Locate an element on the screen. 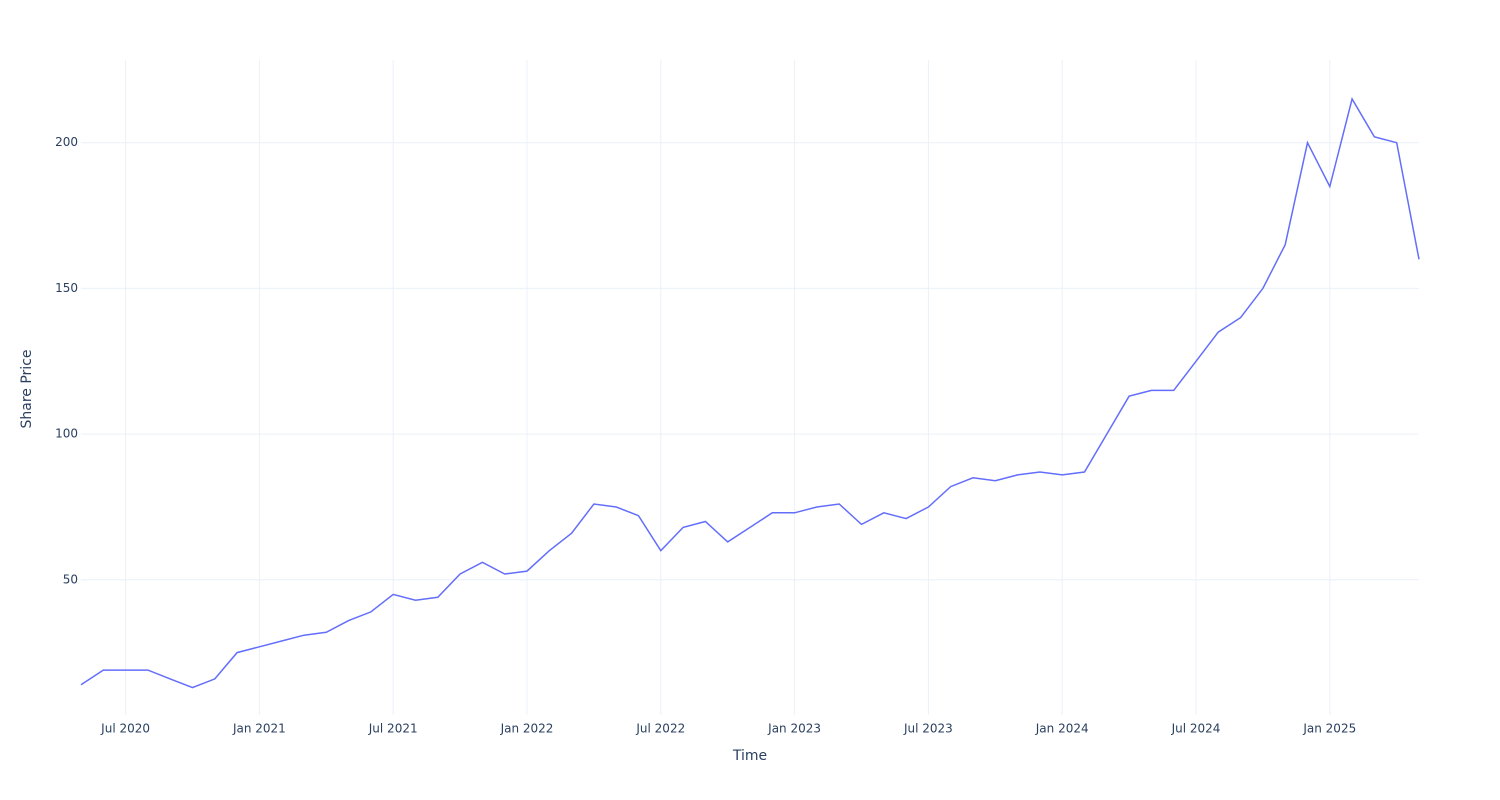 This screenshot has width=1500, height=800. x-tick-label: Jul 2022 is located at coordinates (660, 729).